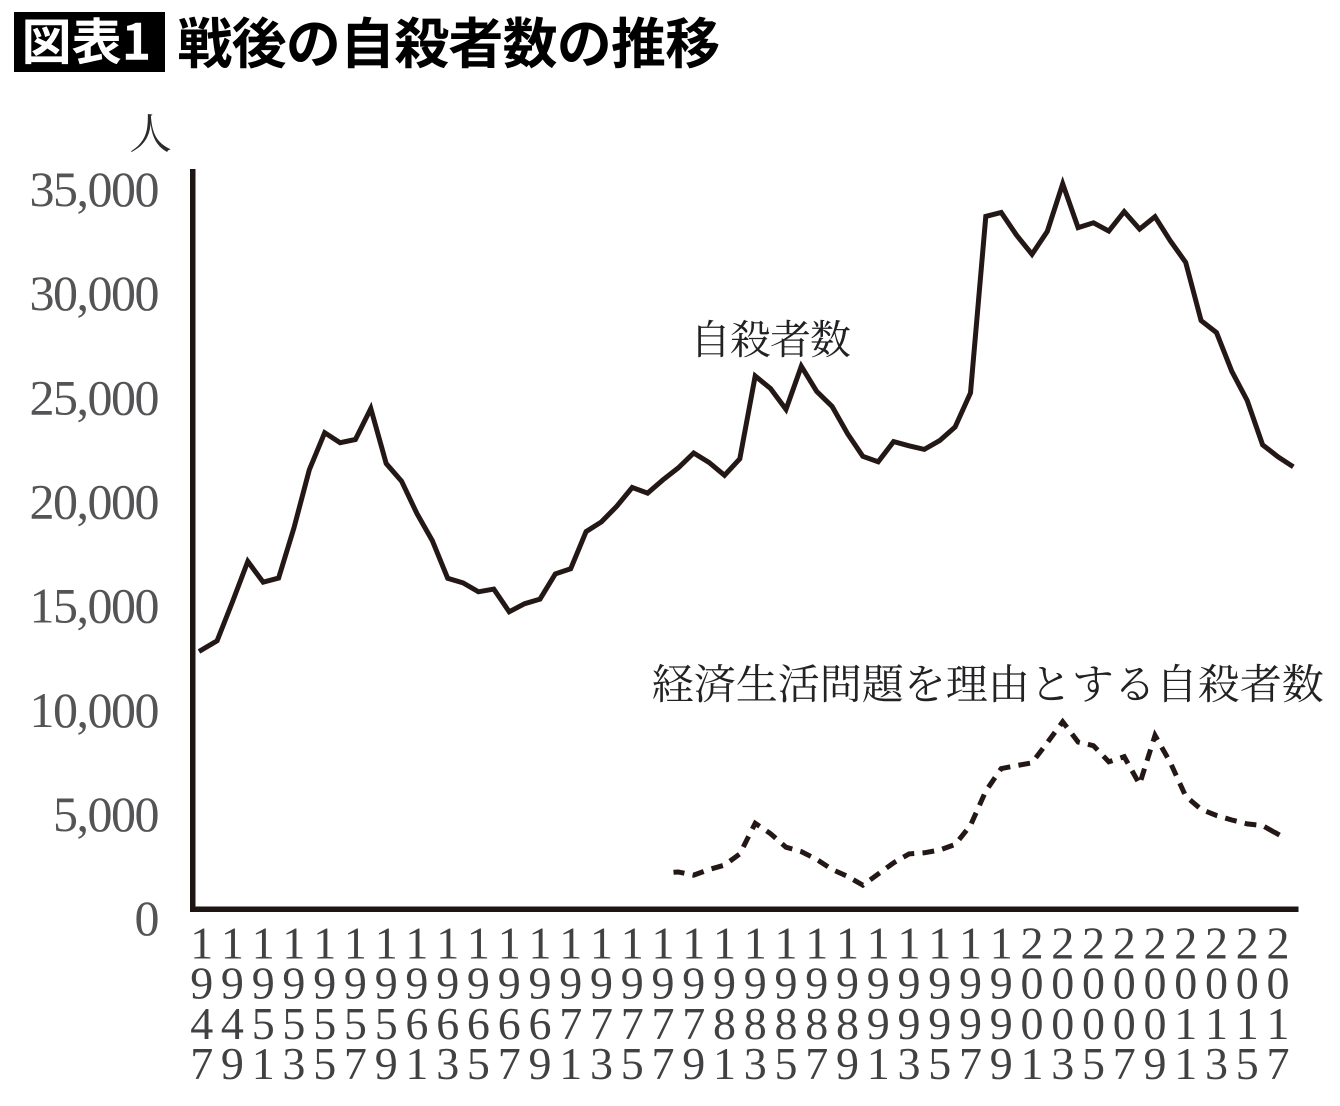  Describe the element at coordinates (94, 710) in the screenshot. I see `svg-text: 10,000` at that location.